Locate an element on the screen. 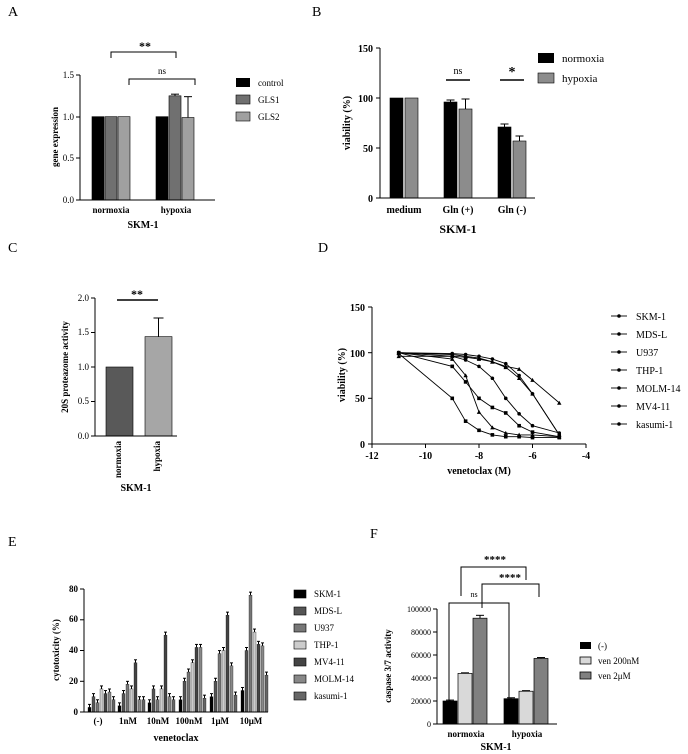 This screenshot has width=688, height=754. panel-f-ytick: 20000 is located at coordinates (421, 701).